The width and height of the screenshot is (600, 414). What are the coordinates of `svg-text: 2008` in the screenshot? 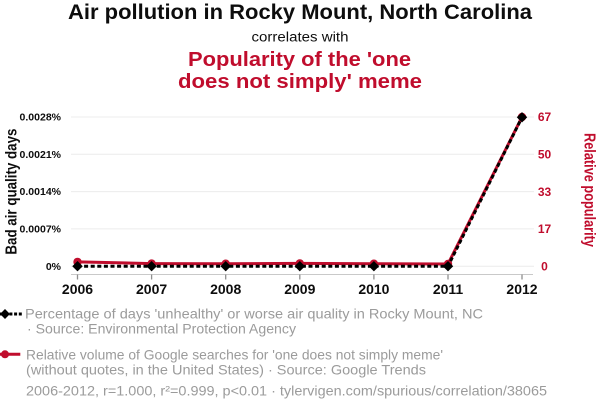 It's located at (225, 289).